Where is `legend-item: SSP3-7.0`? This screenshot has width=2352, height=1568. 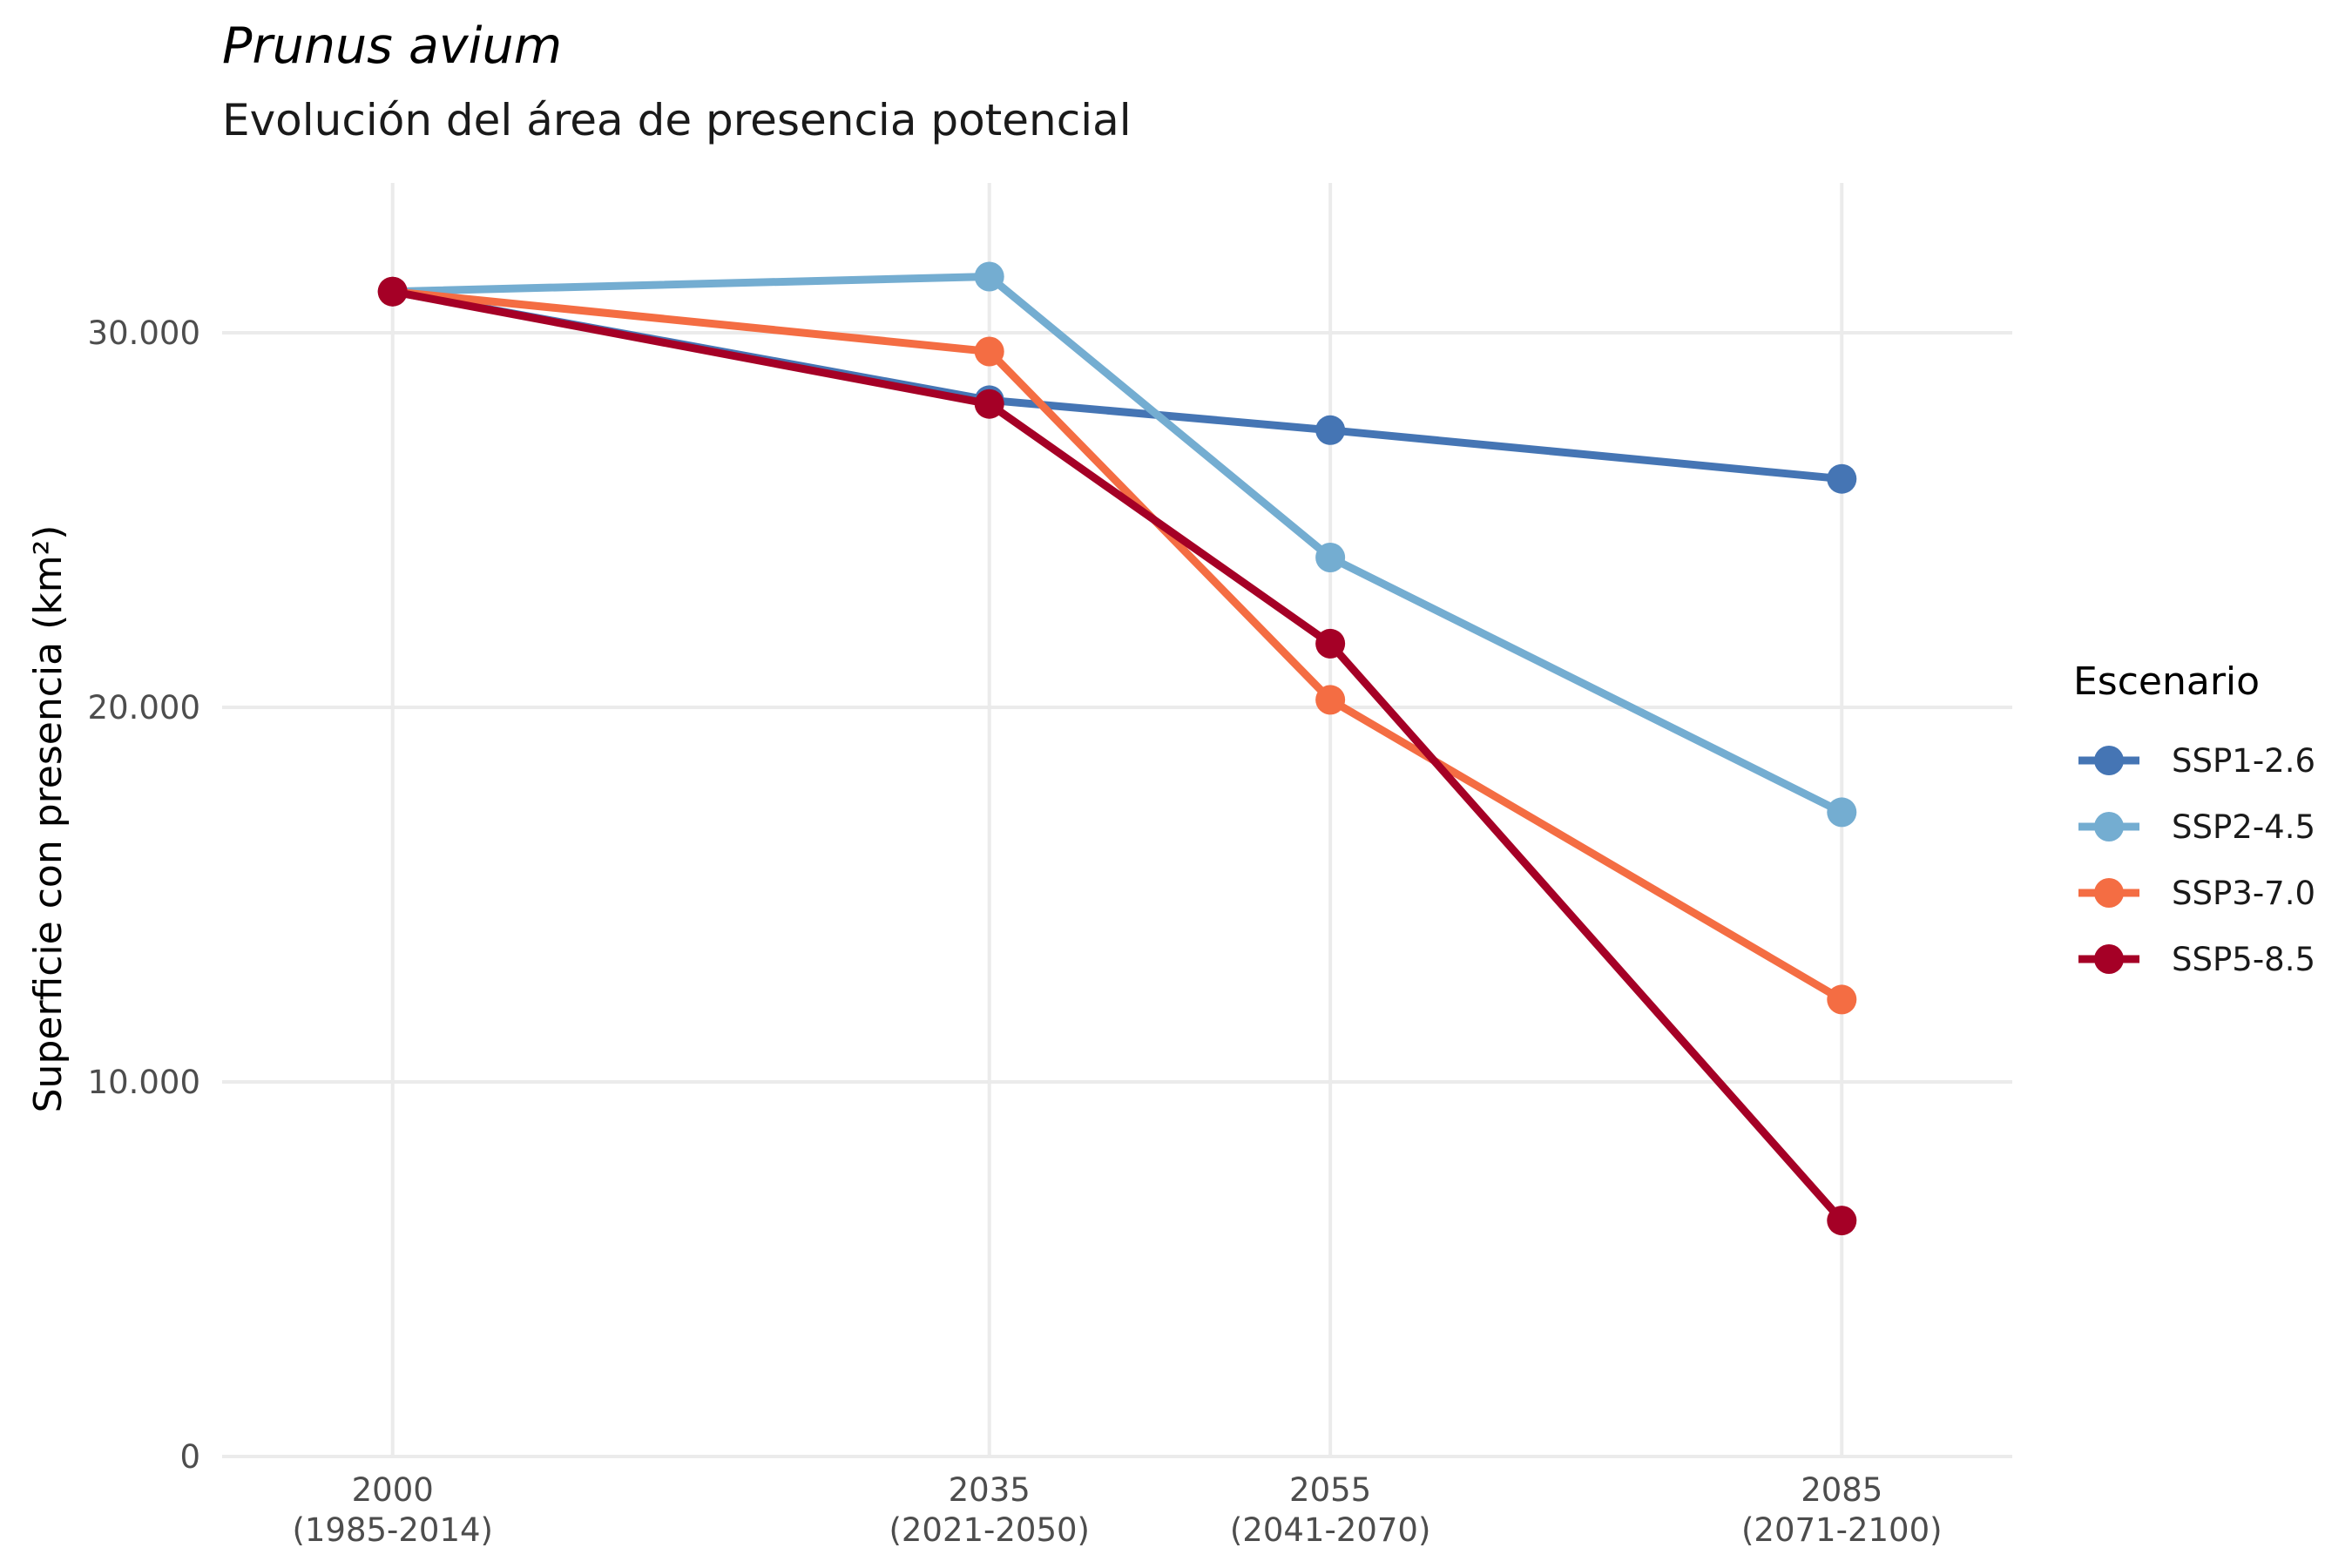 legend-item: SSP3-7.0 is located at coordinates (2196, 894).